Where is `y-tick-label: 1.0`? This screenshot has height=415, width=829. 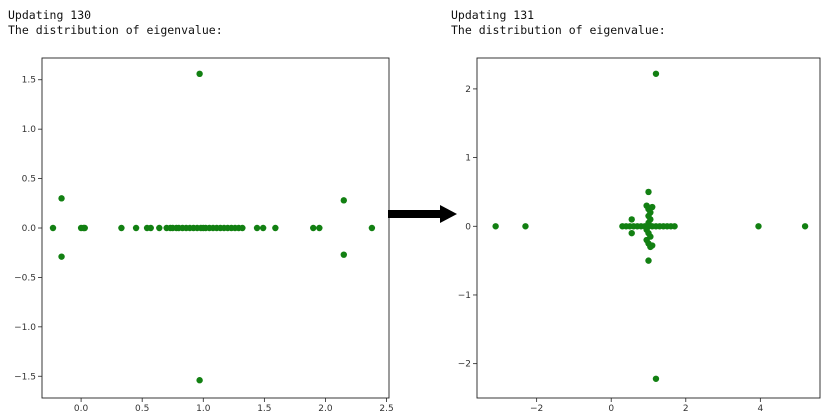
y-tick-label: 1.0 is located at coordinates (29, 130).